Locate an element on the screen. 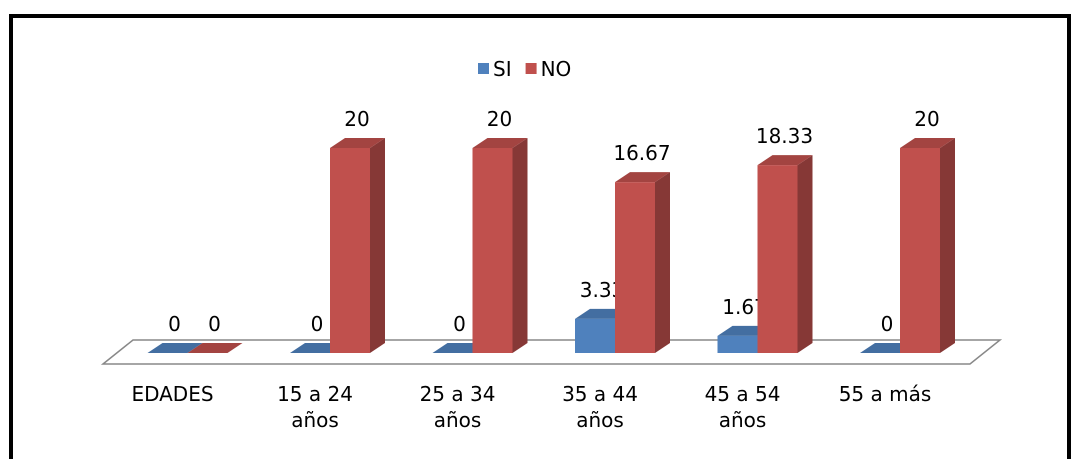 The width and height of the screenshot is (1082, 459). x-tick-label: 15 a 24 años is located at coordinates (315, 407).